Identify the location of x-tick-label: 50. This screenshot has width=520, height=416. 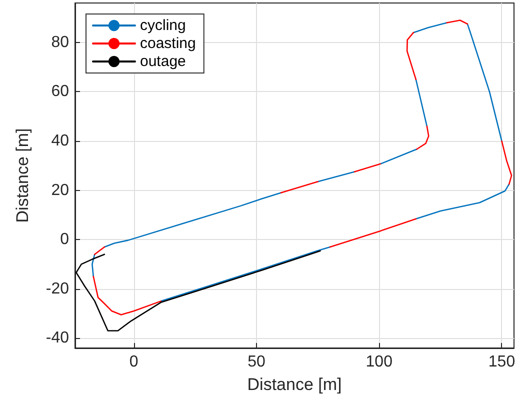
(257, 362).